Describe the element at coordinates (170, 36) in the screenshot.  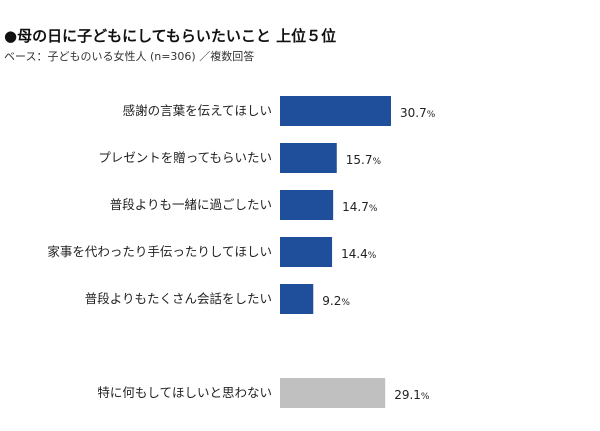
I see `chart-title: ●母の日に子どもにしてもらいたいこと 上位５位` at that location.